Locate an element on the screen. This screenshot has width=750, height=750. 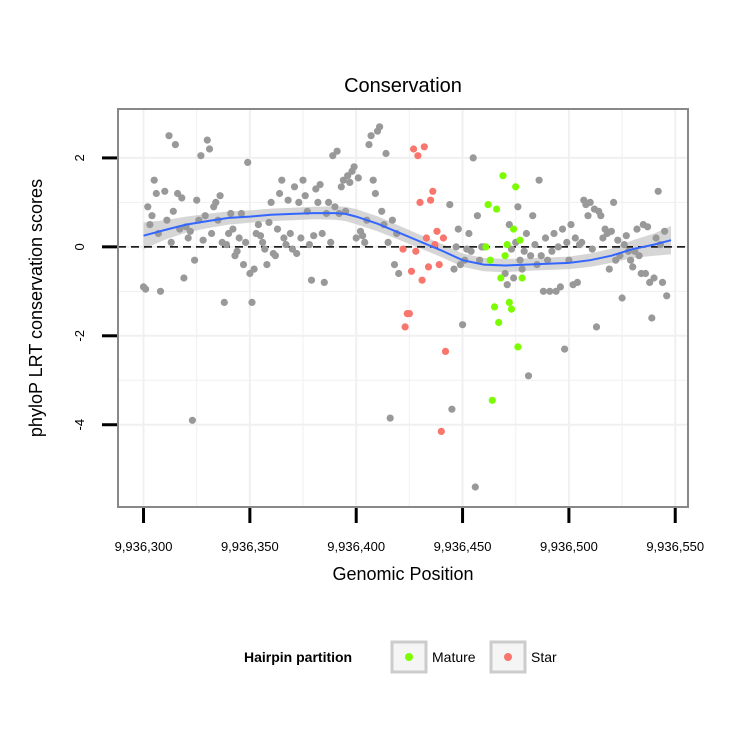
y-tick-label: -4 is located at coordinates (79, 425).